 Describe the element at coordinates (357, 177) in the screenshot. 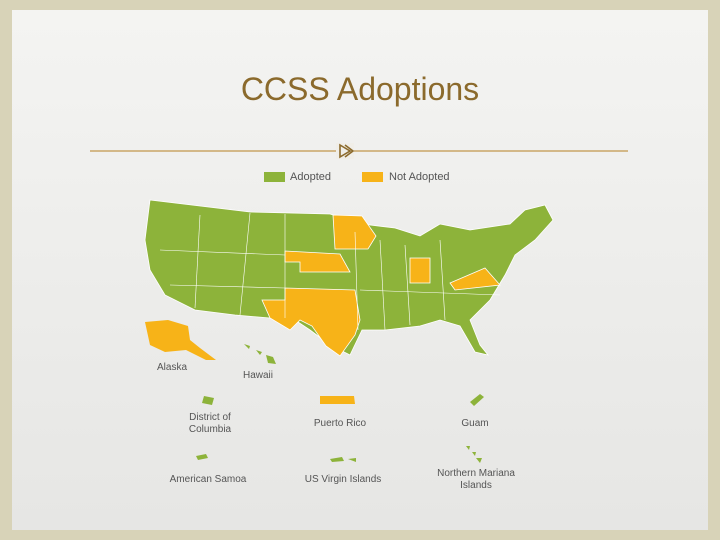

I see `legend: Adopted Not Adopted` at that location.